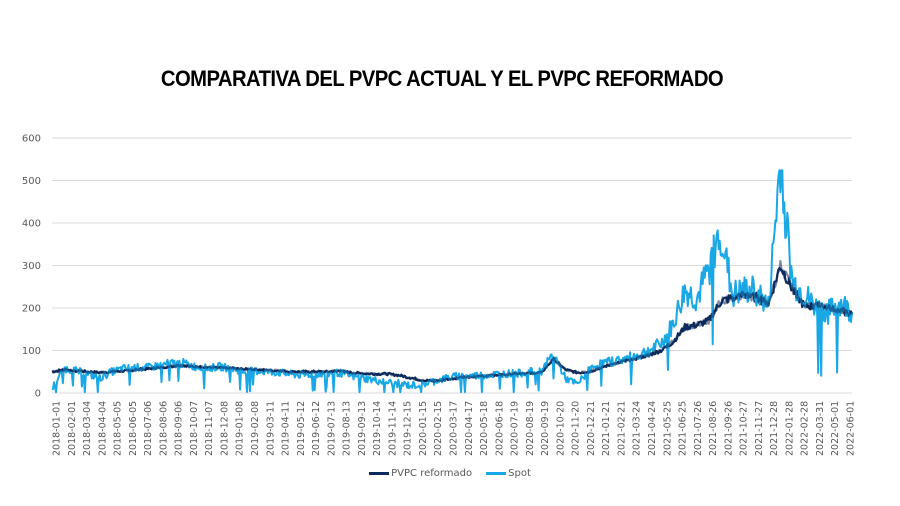 The height and width of the screenshot is (506, 900). What do you see at coordinates (87, 428) in the screenshot?
I see `x-tick-label: 2018-03-04` at bounding box center [87, 428].